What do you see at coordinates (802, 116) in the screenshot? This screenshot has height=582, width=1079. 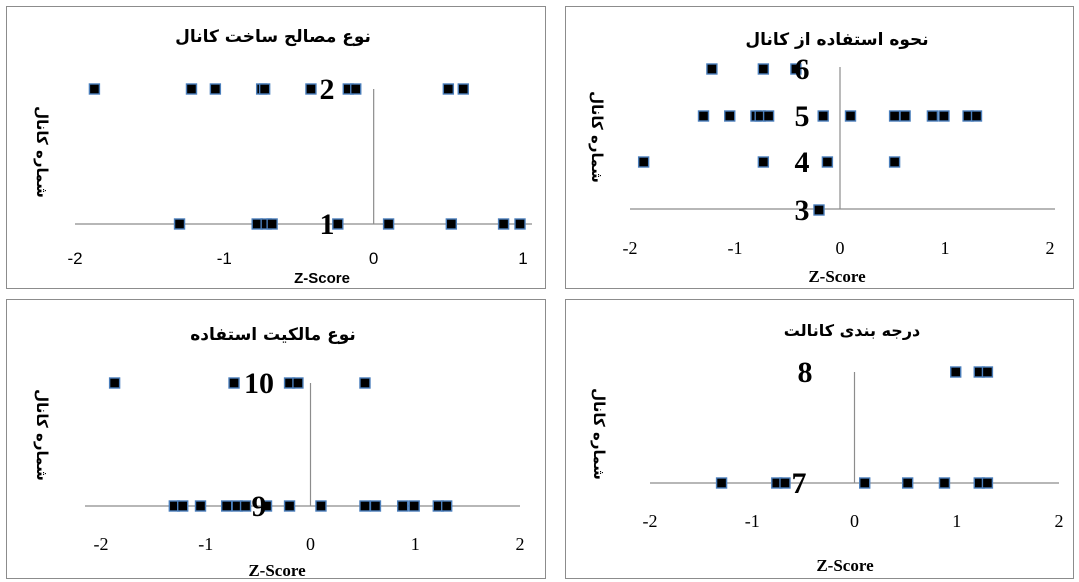 I see `category-label: 5` at bounding box center [802, 116].